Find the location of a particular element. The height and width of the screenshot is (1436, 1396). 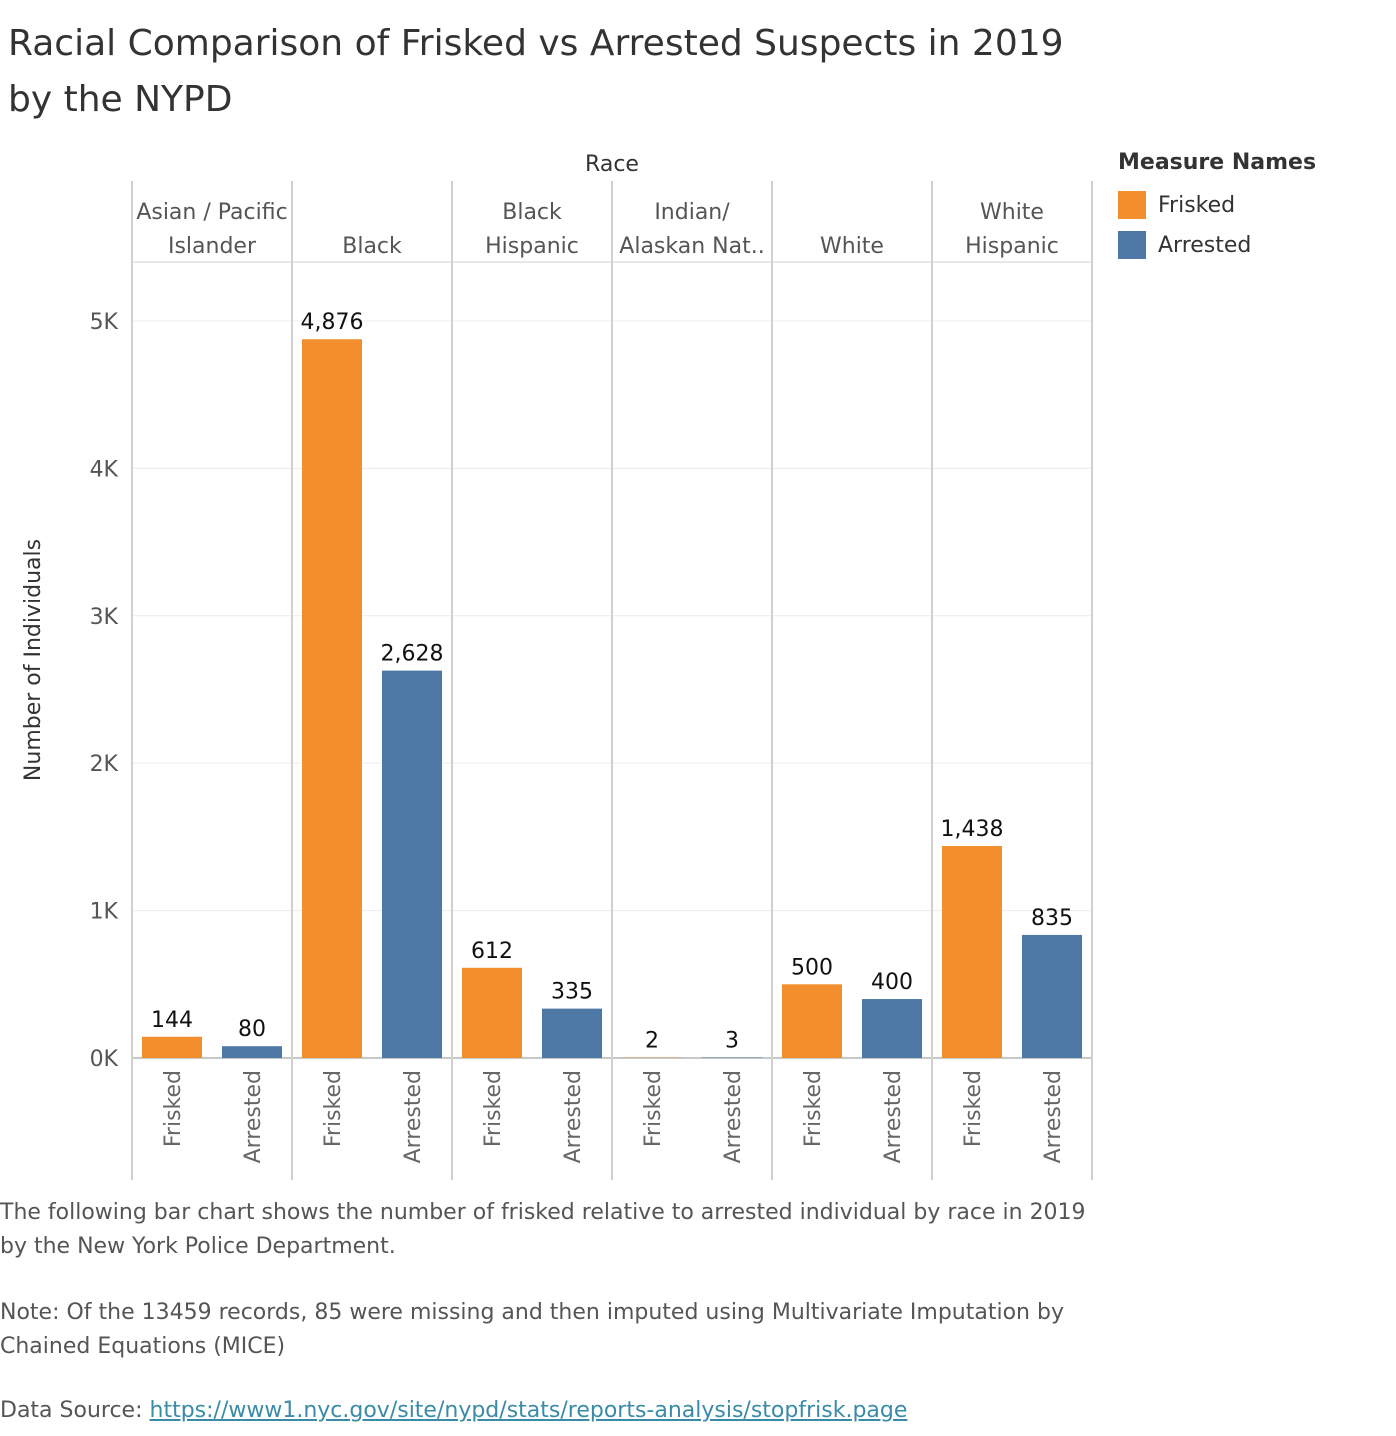

legend: Measure Names Frisked Arrested is located at coordinates (1217, 207).